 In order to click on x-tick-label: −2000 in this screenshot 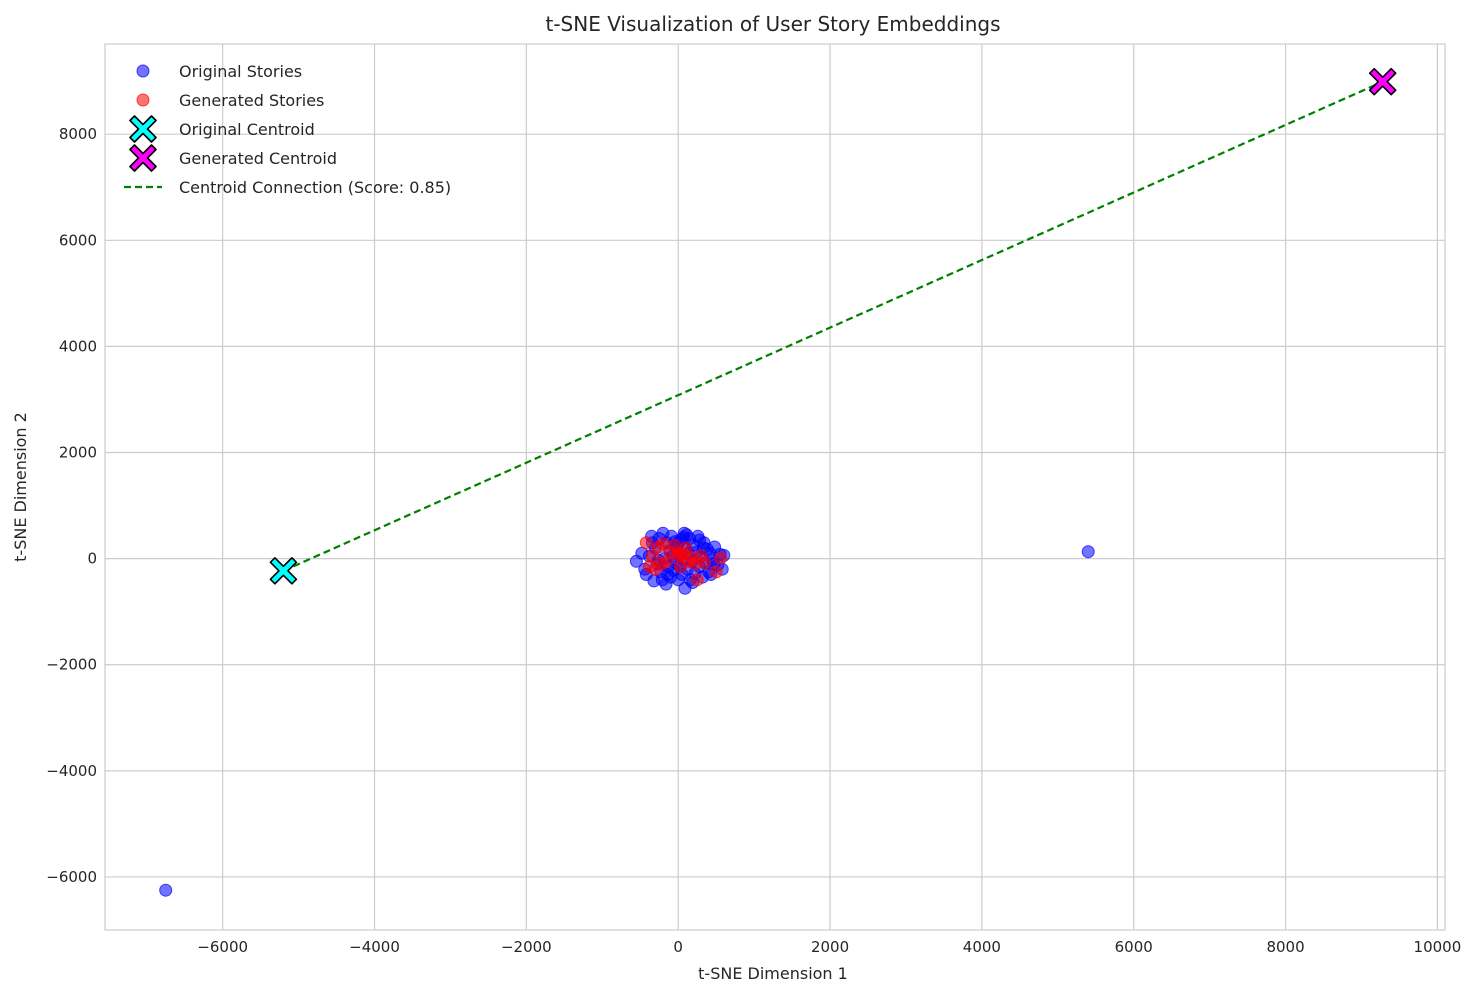, I will do `click(526, 947)`.